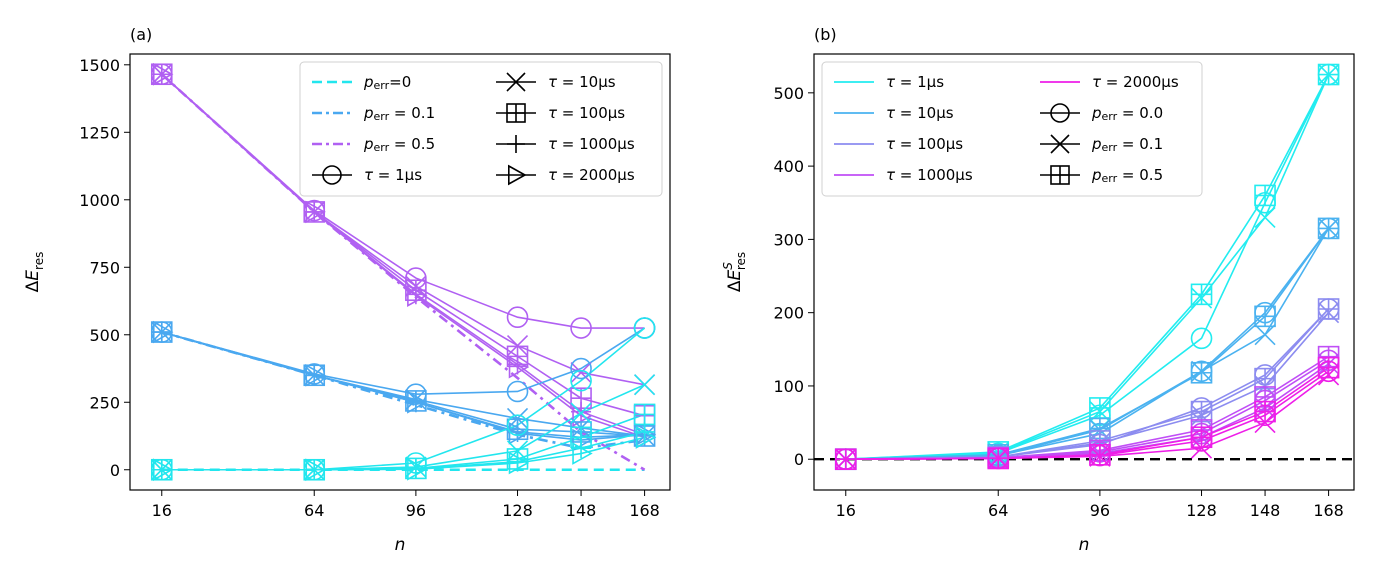 The height and width of the screenshot is (584, 1375). What do you see at coordinates (788, 166) in the screenshot?
I see `y-tick-label: 400` at bounding box center [788, 166].